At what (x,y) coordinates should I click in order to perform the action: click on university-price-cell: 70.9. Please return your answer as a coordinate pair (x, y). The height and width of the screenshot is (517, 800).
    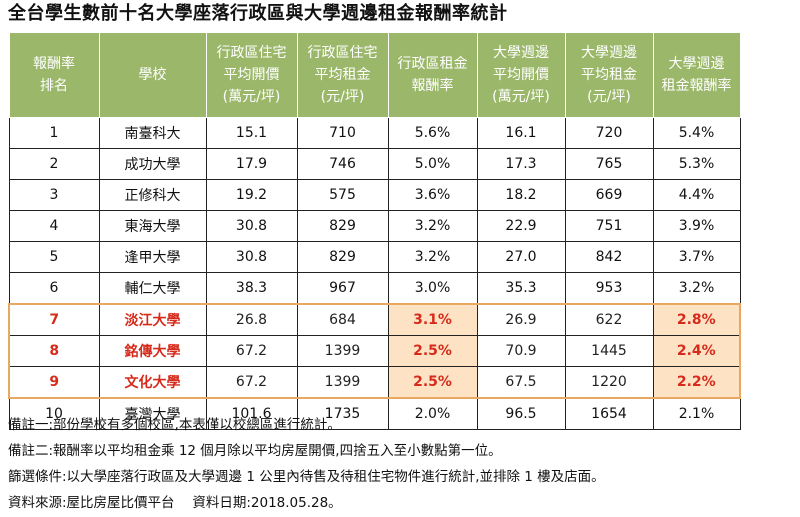
    Looking at the image, I should click on (521, 351).